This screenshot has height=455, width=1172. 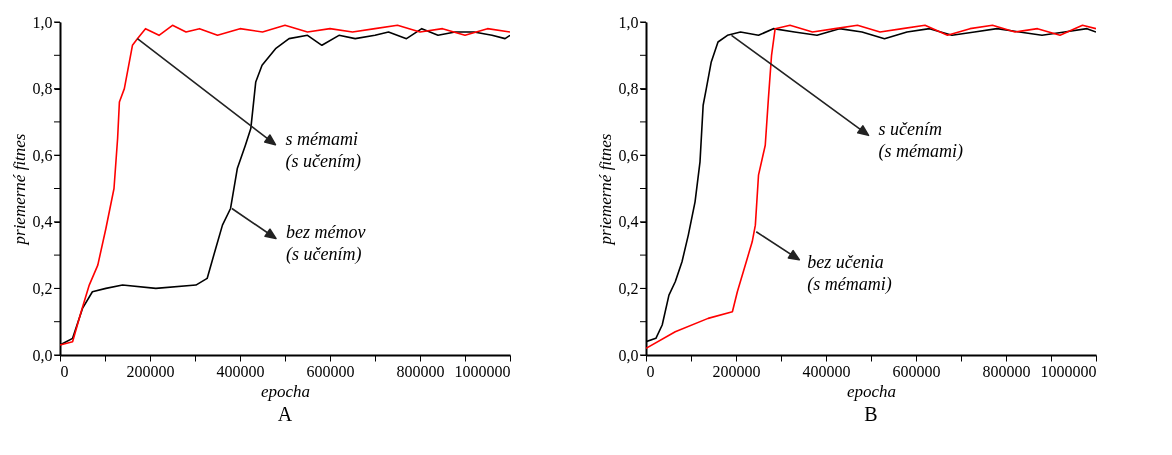 I want to click on annotation: bez učenia (s mémami), so click(x=849, y=273).